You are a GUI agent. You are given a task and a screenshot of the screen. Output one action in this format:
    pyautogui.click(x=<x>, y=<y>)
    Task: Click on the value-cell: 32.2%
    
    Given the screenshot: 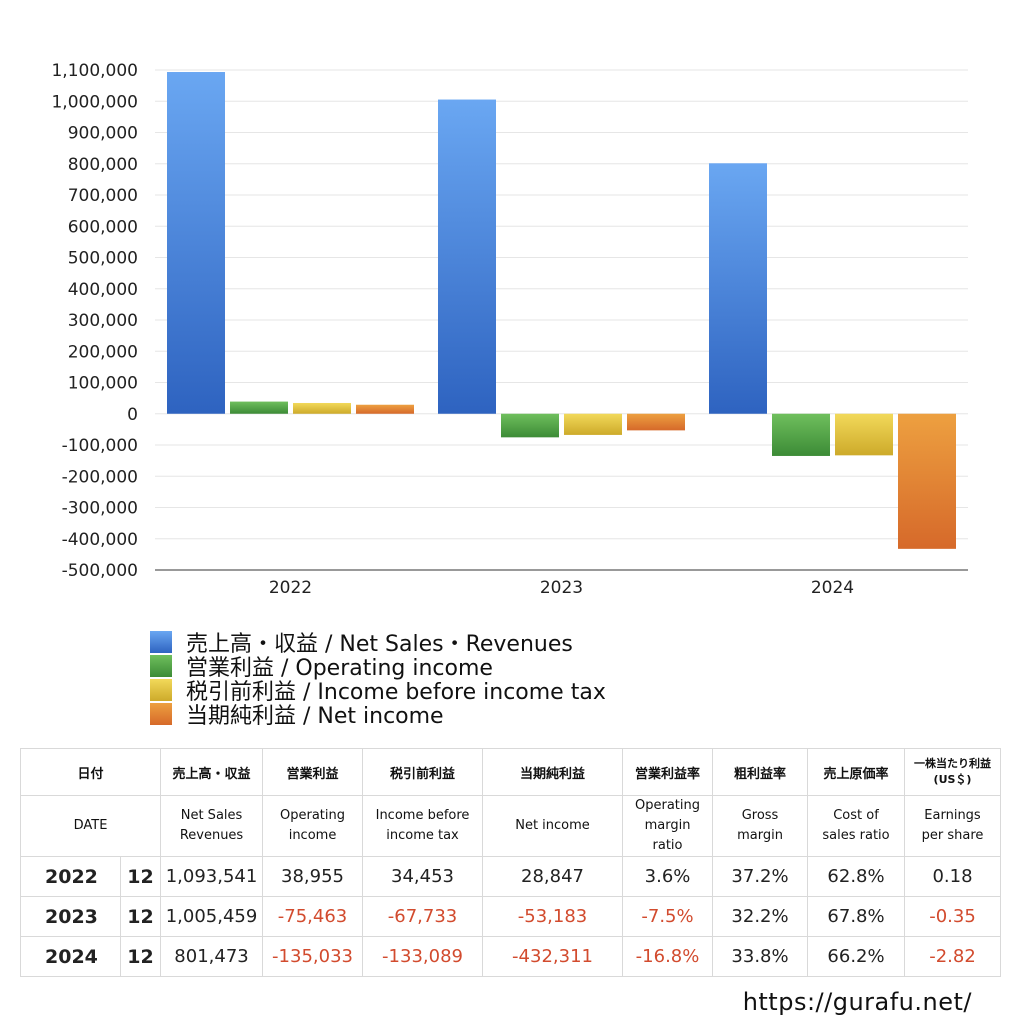 What is the action you would take?
    pyautogui.click(x=760, y=916)
    